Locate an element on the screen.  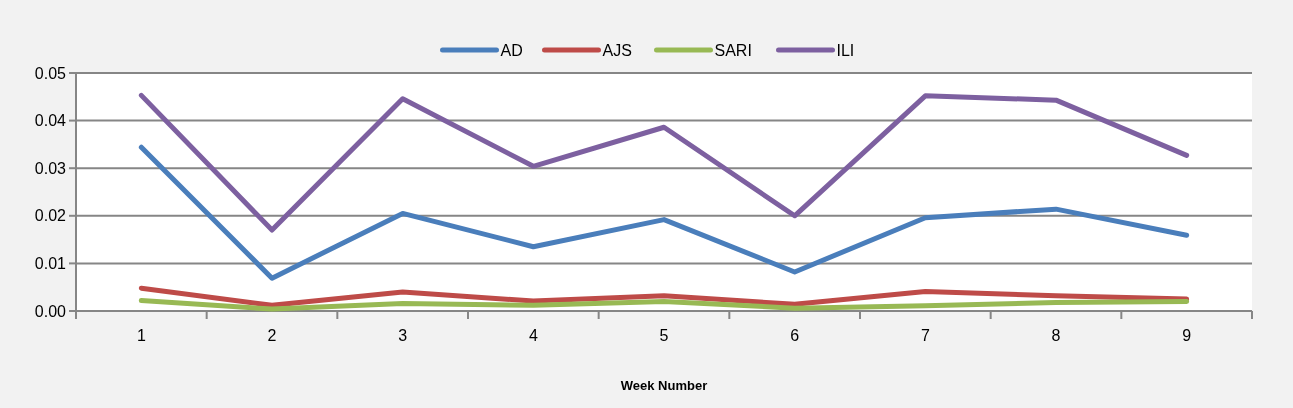
x-tick-label: 2 is located at coordinates (272, 335).